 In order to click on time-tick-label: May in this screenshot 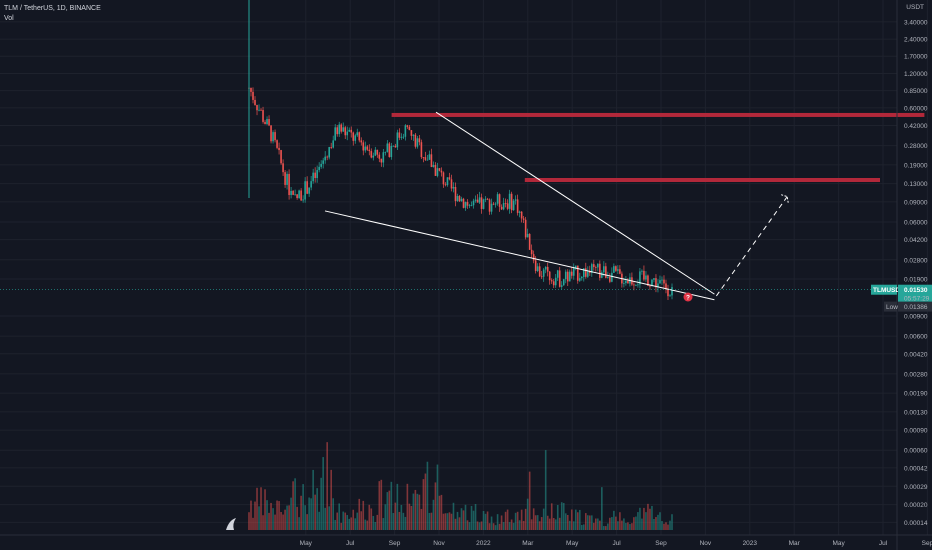, I will do `click(306, 543)`.